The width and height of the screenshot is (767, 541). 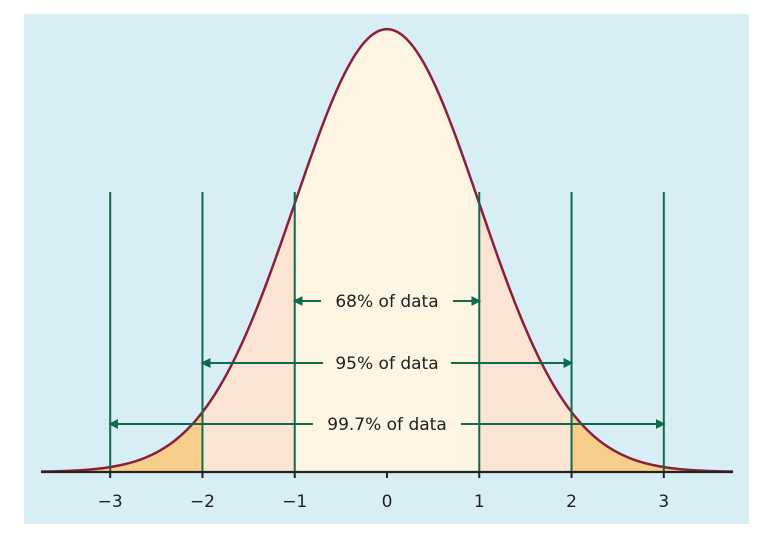 I want to click on x-tick-label: 0, so click(x=387, y=502).